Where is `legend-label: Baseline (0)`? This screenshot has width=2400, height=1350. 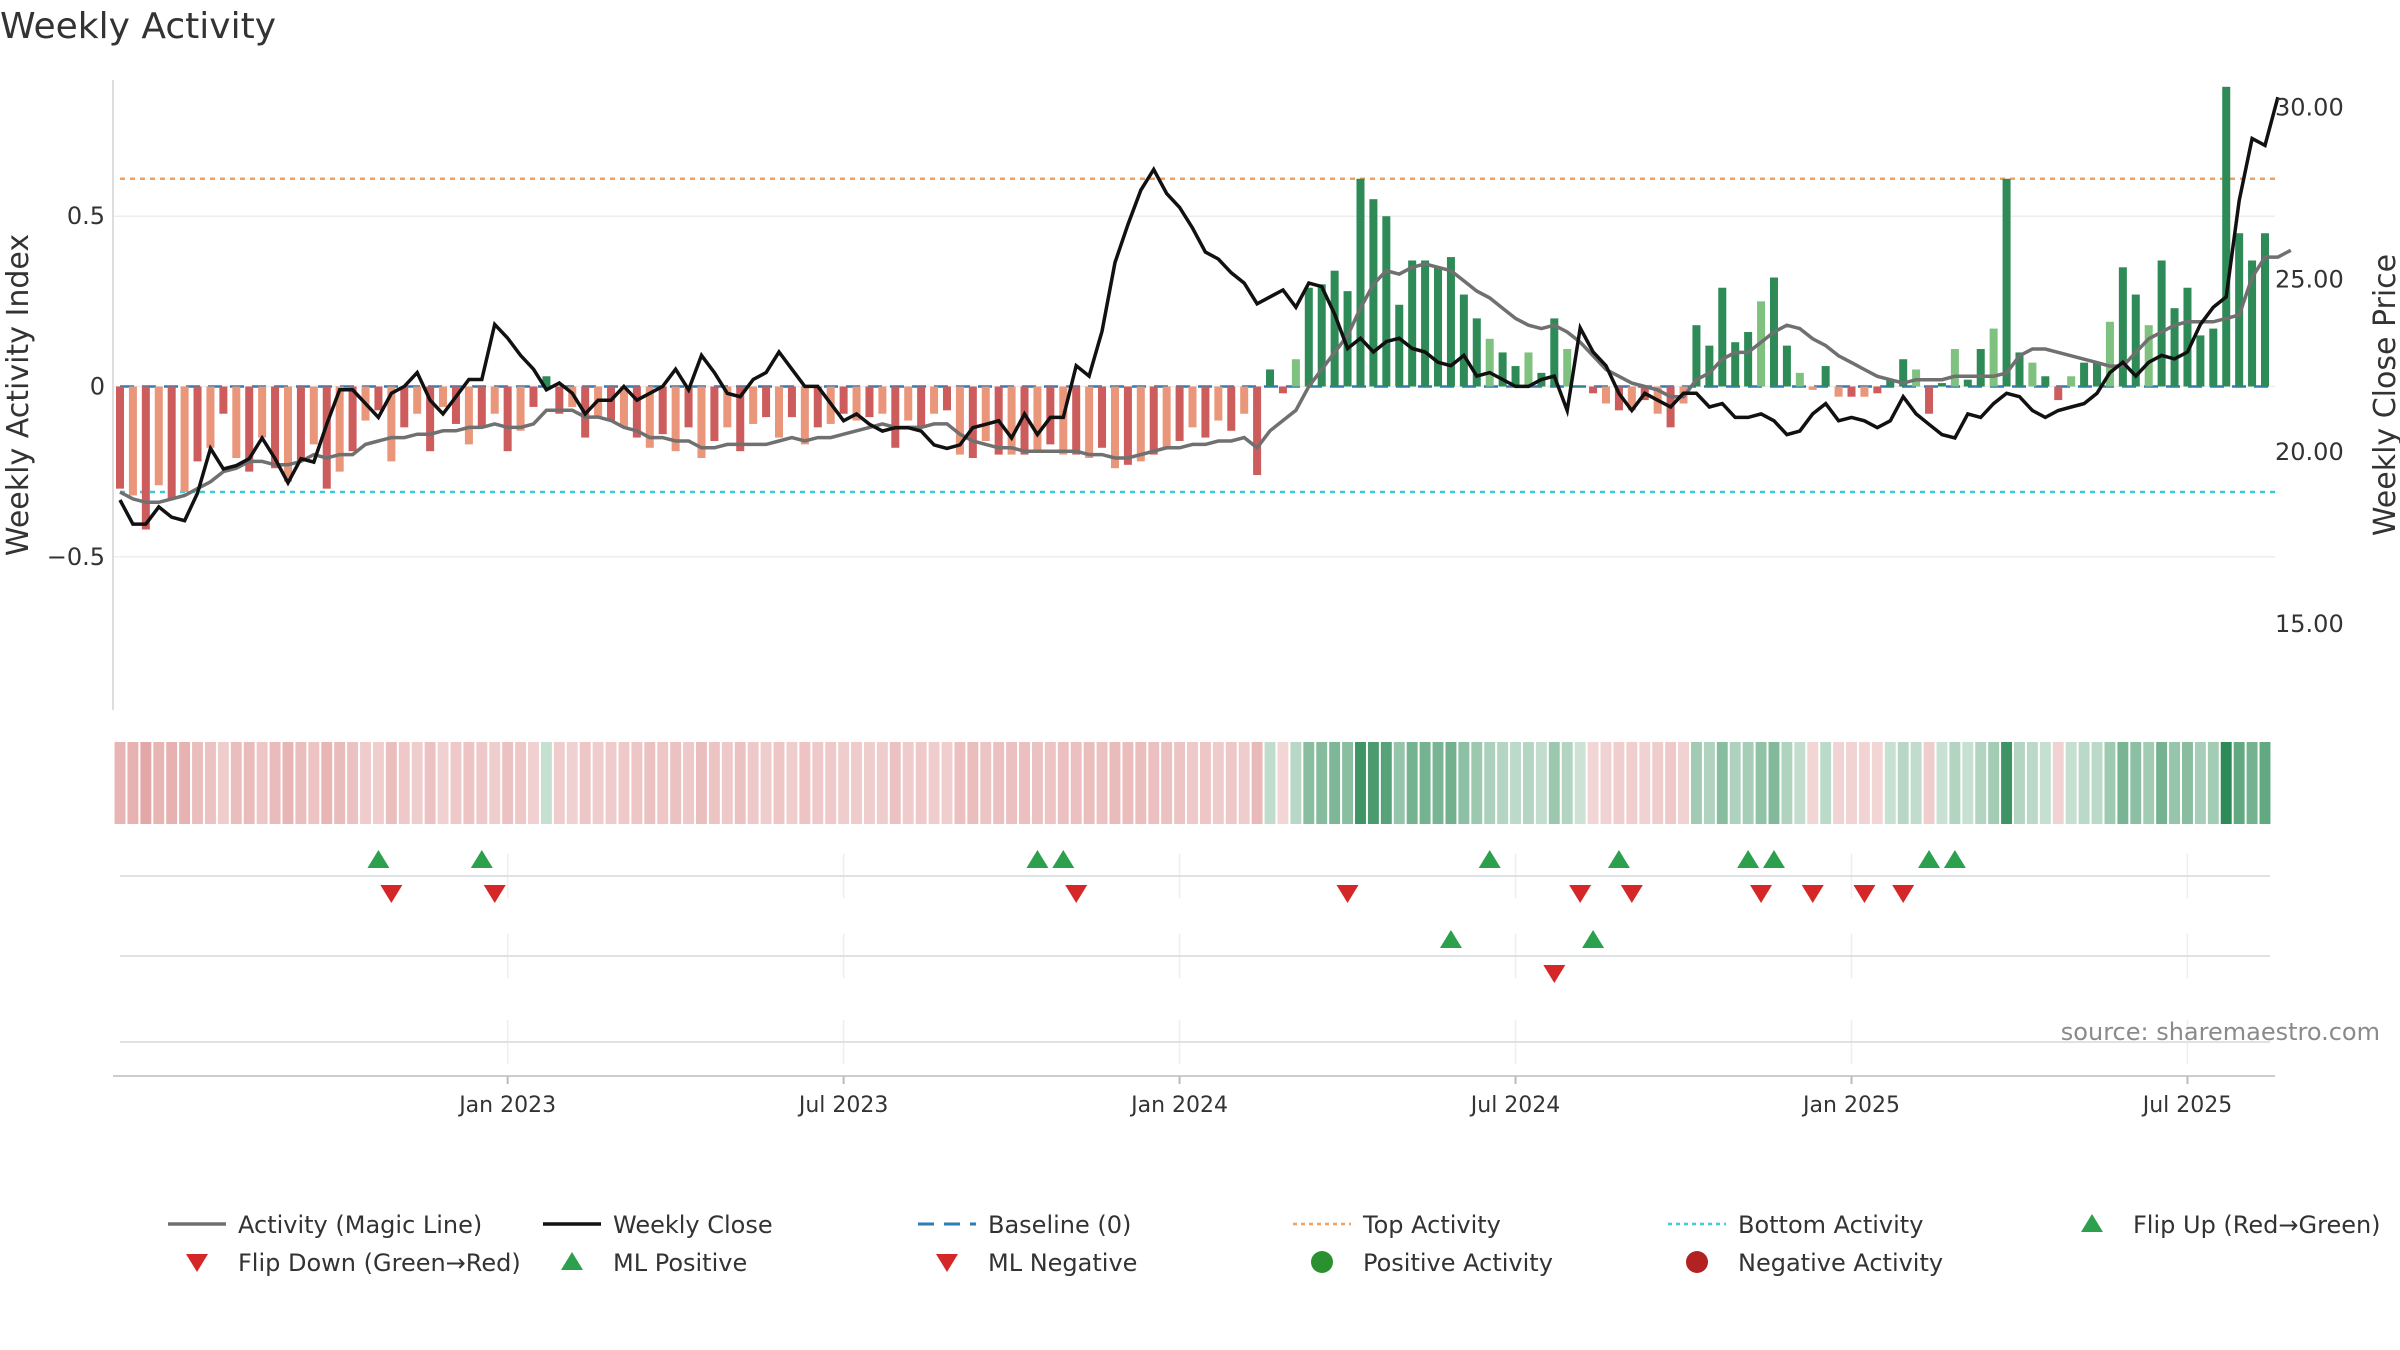
legend-label: Baseline (0) is located at coordinates (1059, 1225).